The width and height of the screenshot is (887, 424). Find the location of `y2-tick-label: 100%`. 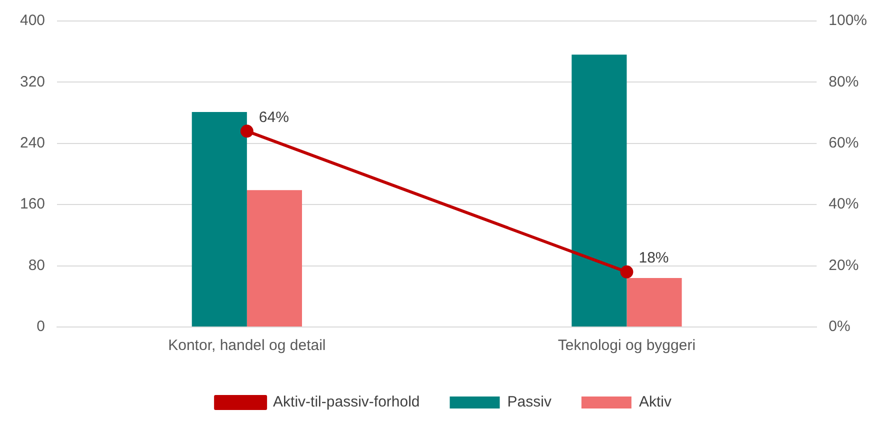

y2-tick-label: 100% is located at coordinates (848, 21).